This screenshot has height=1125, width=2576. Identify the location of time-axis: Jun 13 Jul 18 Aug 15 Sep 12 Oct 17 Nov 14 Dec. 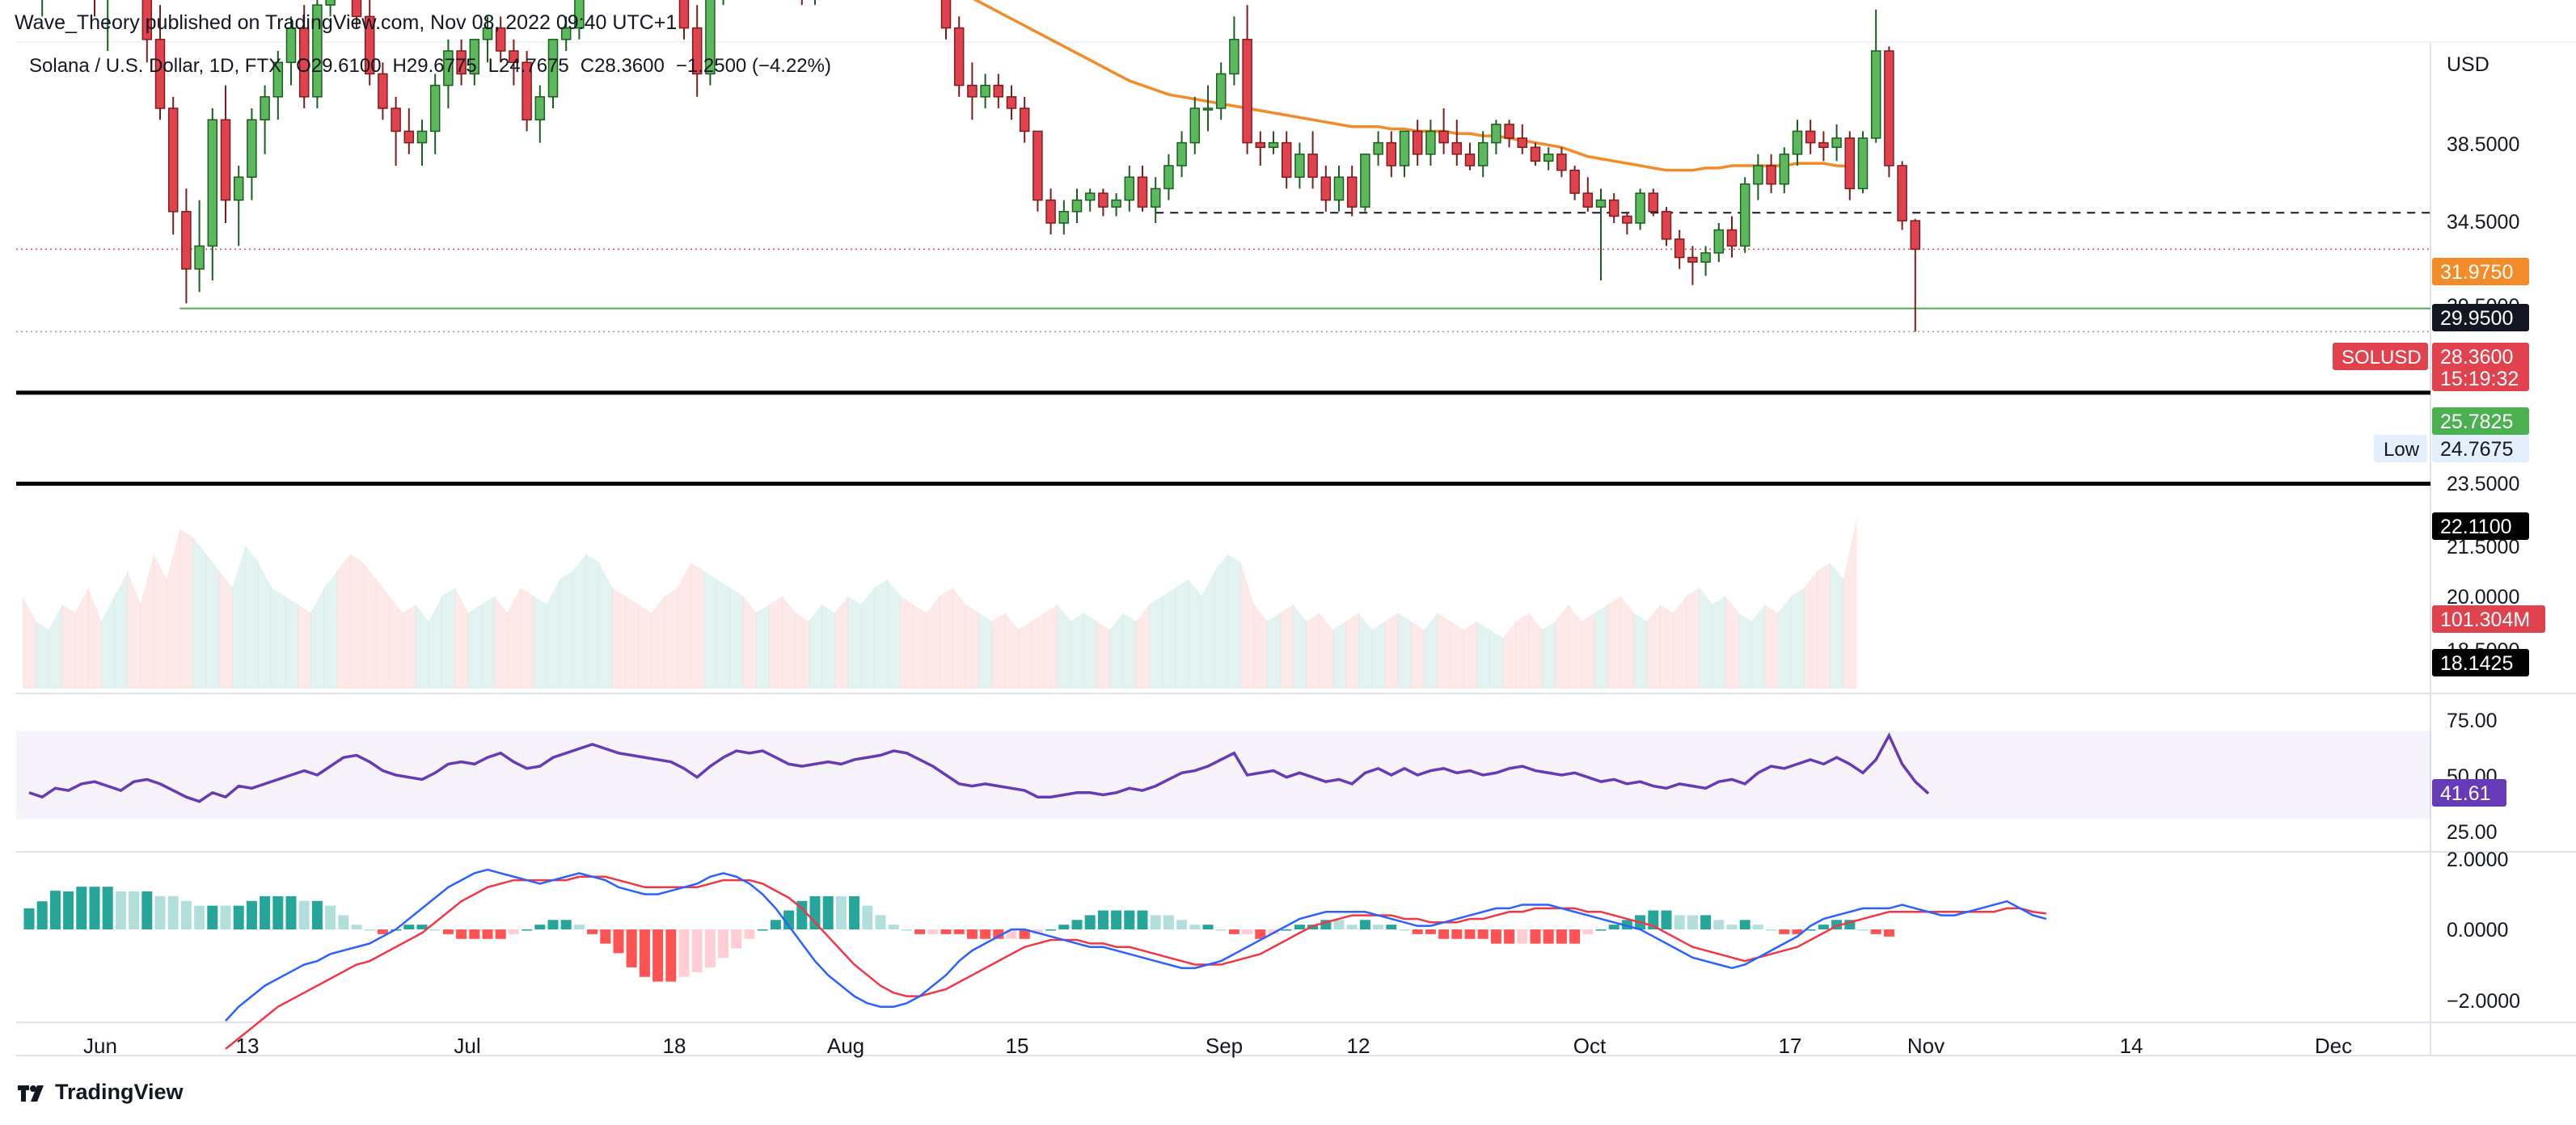
(1217, 1046).